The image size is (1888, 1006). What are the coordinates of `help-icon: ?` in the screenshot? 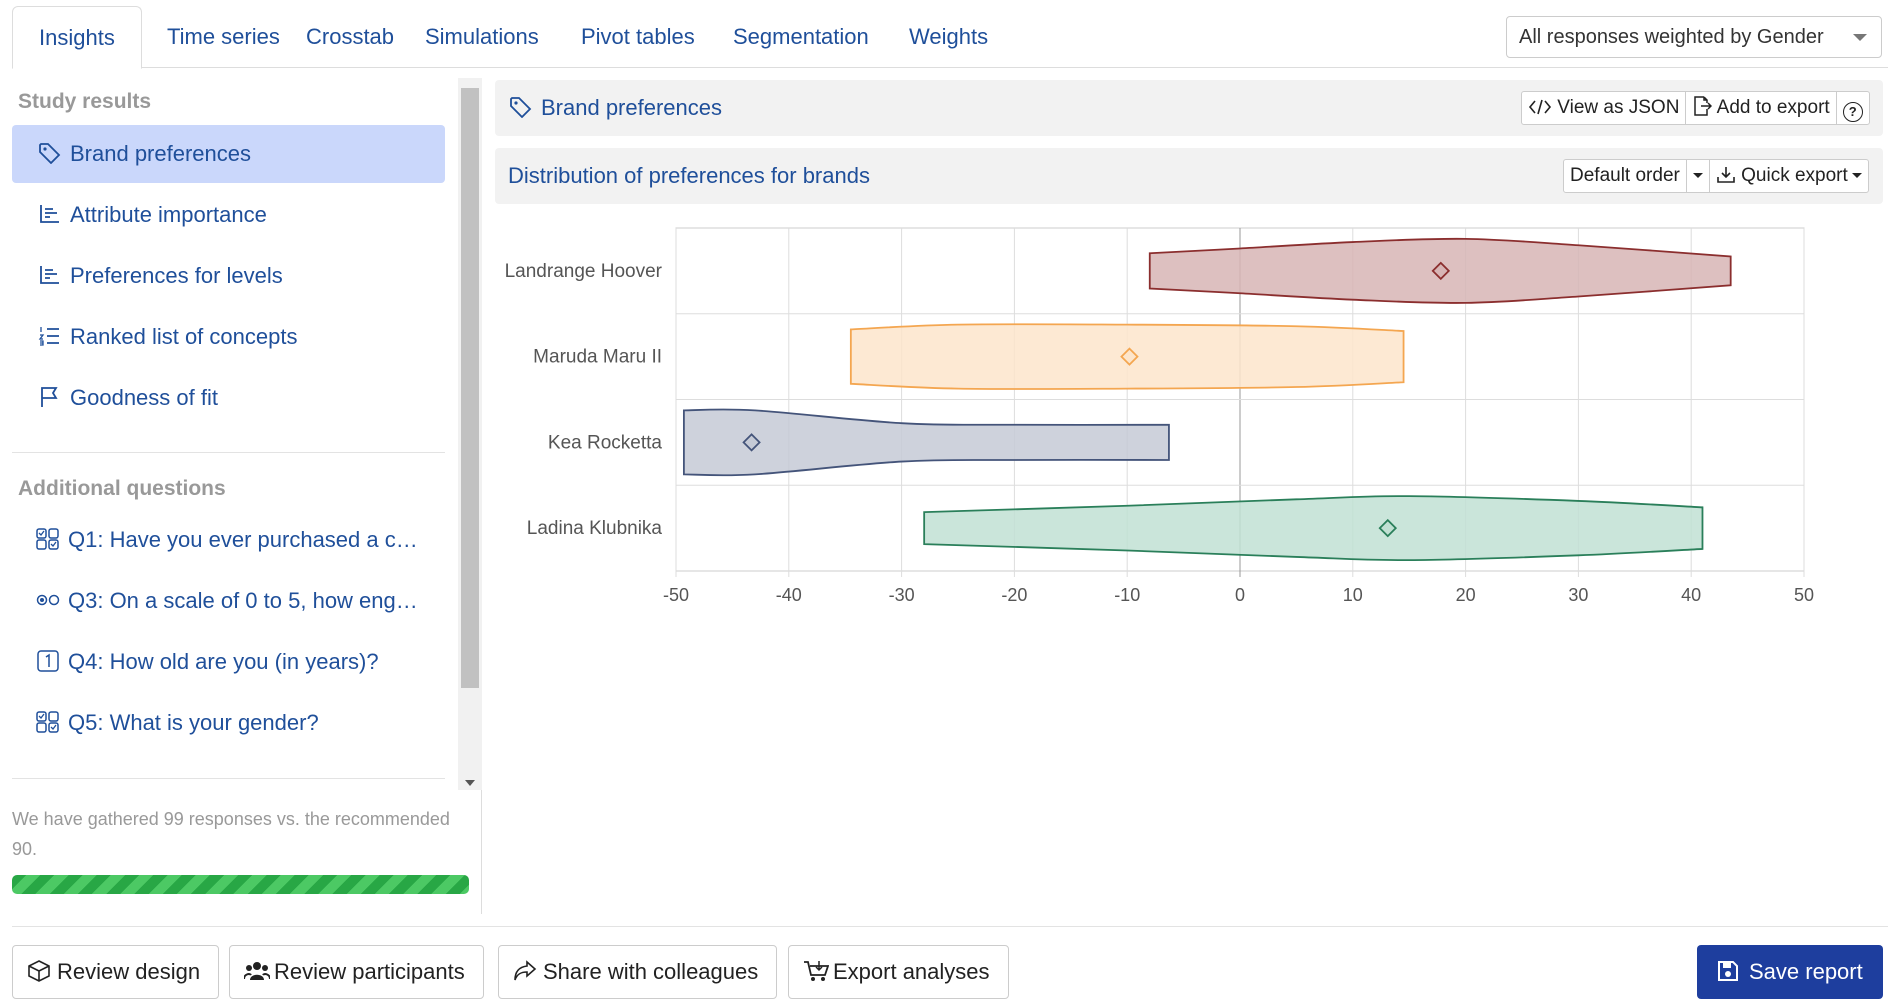 It's located at (1852, 112).